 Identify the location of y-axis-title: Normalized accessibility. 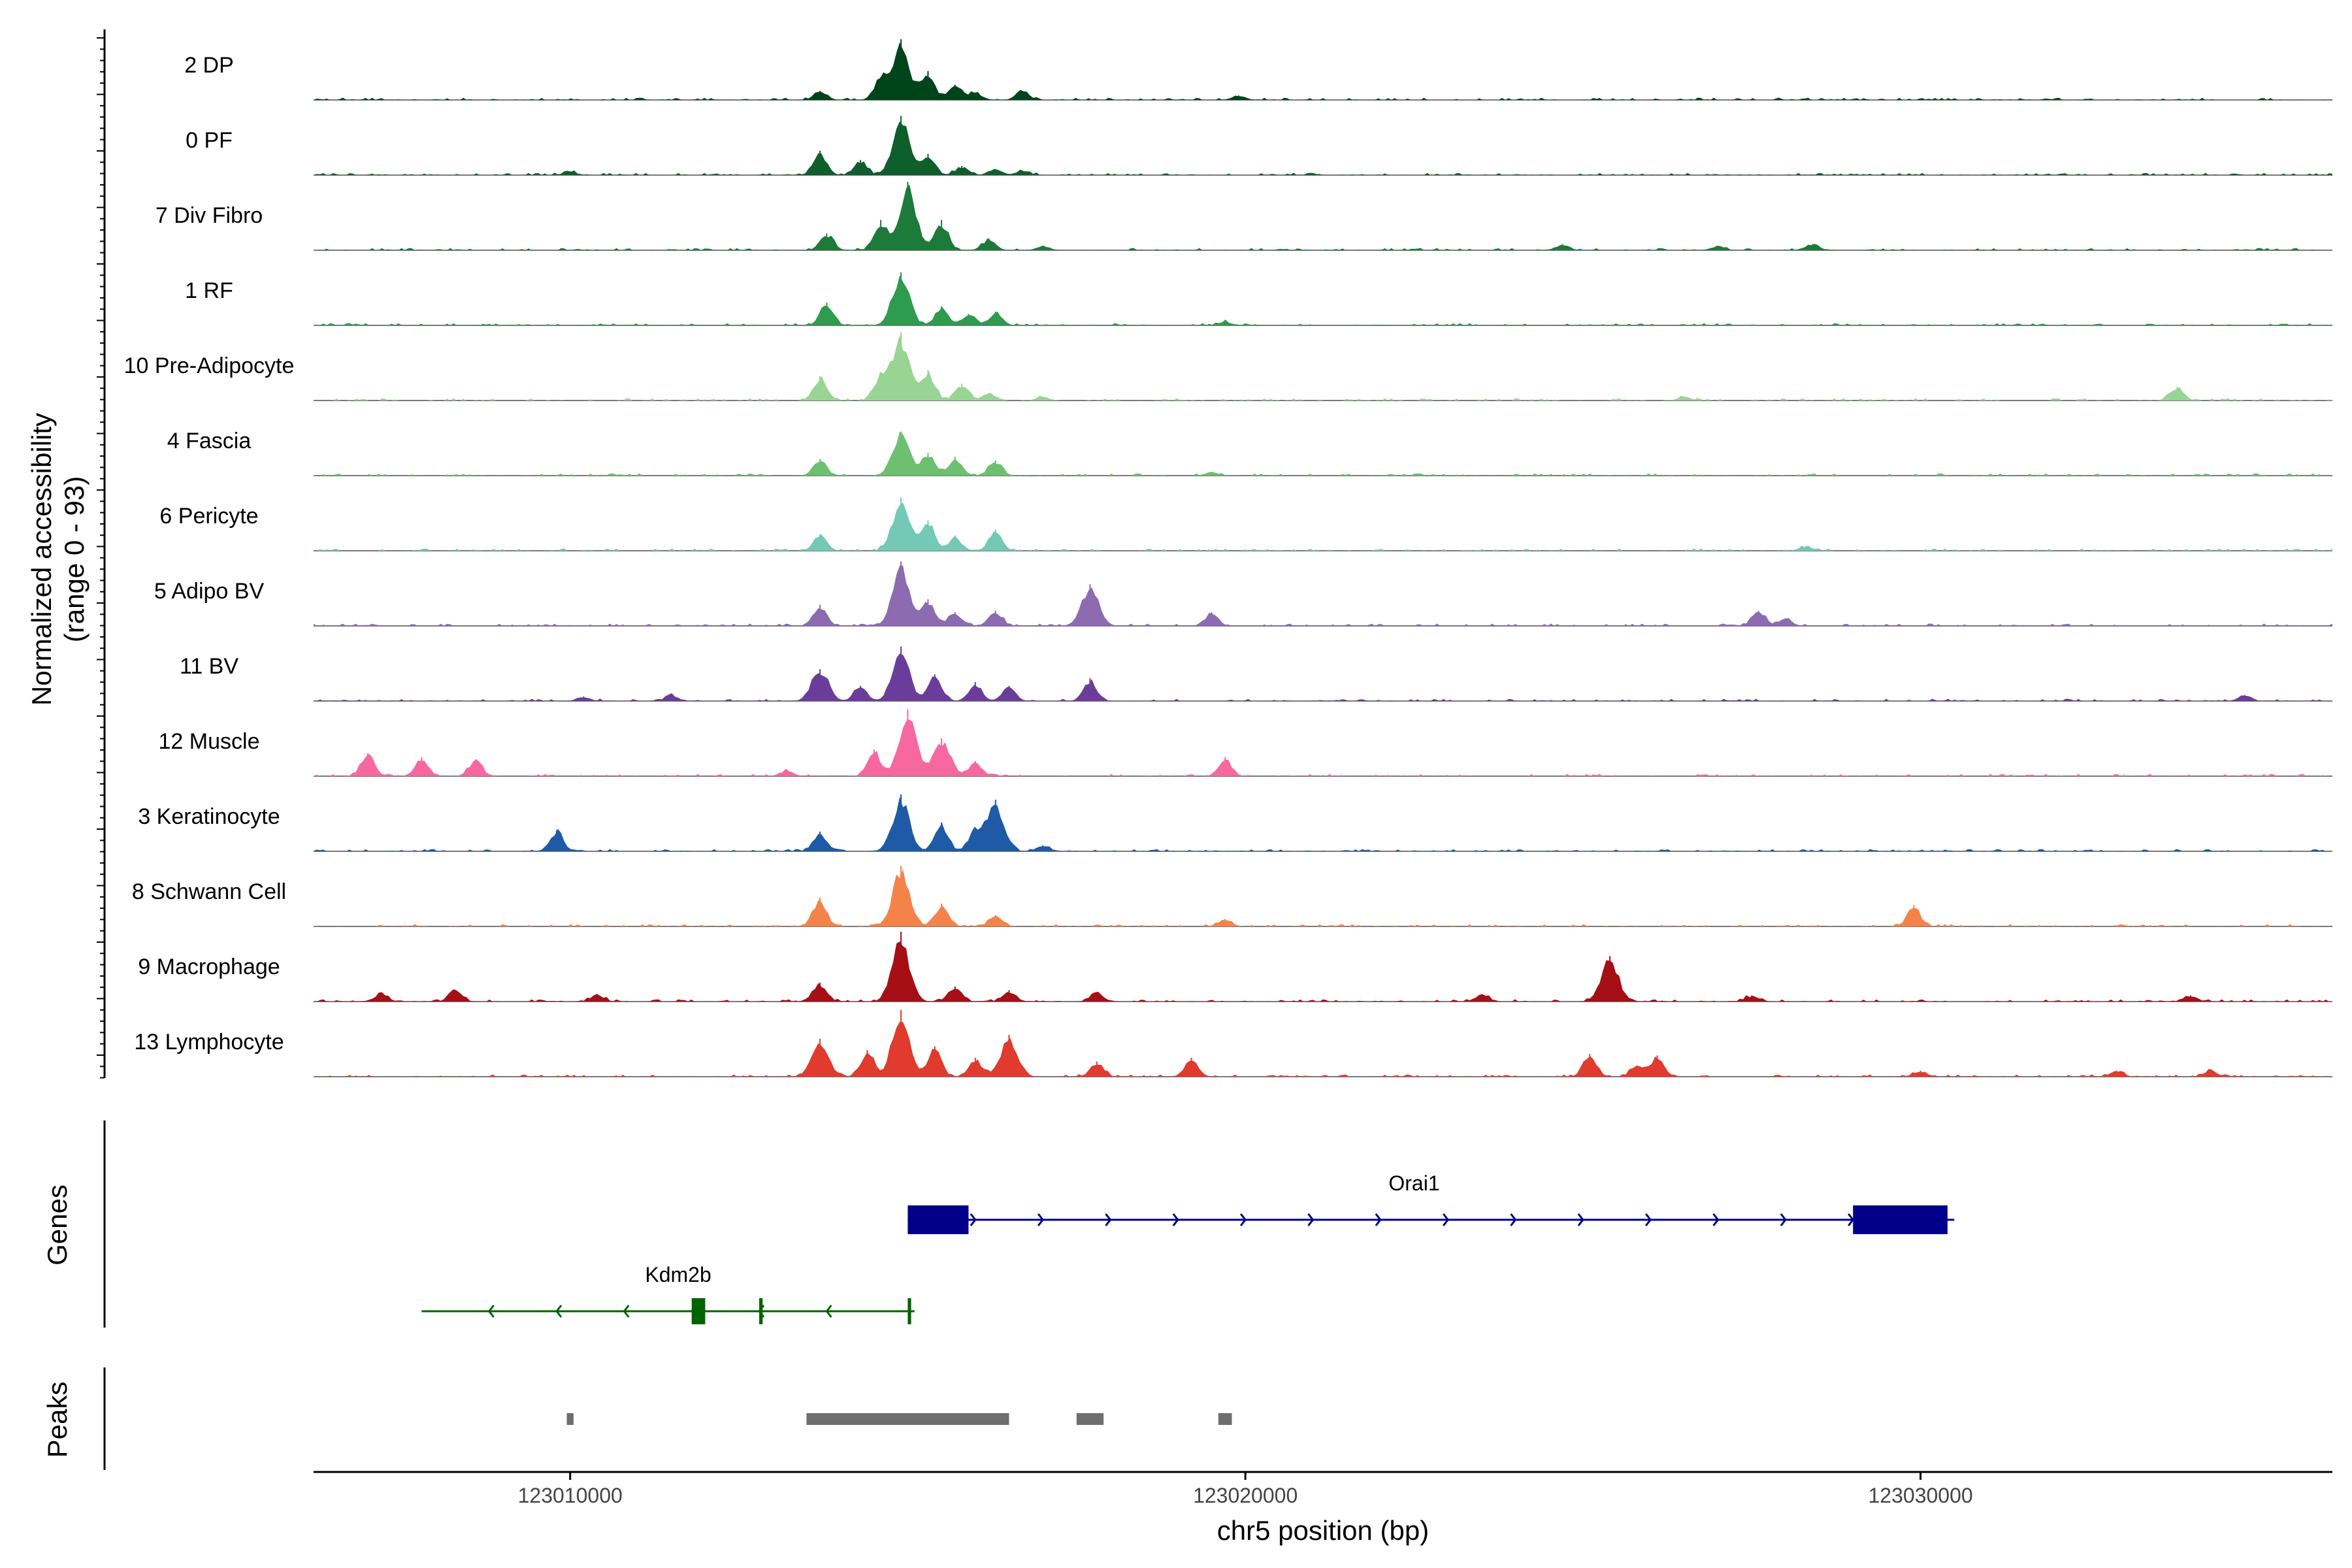
(41, 559).